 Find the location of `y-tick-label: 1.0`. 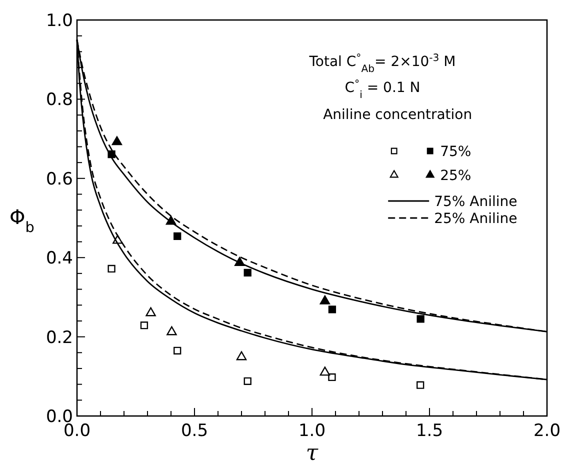

y-tick-label: 1.0 is located at coordinates (59, 21).